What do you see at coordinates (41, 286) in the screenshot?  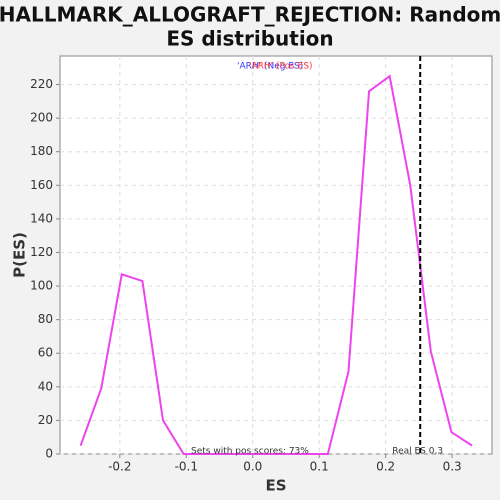 I see `y-tick-label: 100` at bounding box center [41, 286].